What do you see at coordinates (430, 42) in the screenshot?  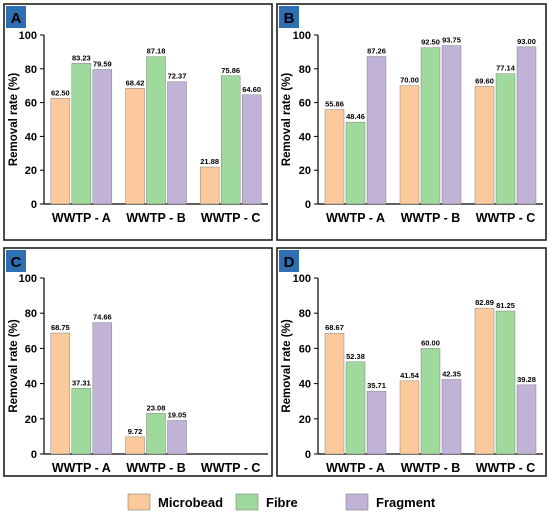 I see `data-label: 92.50` at bounding box center [430, 42].